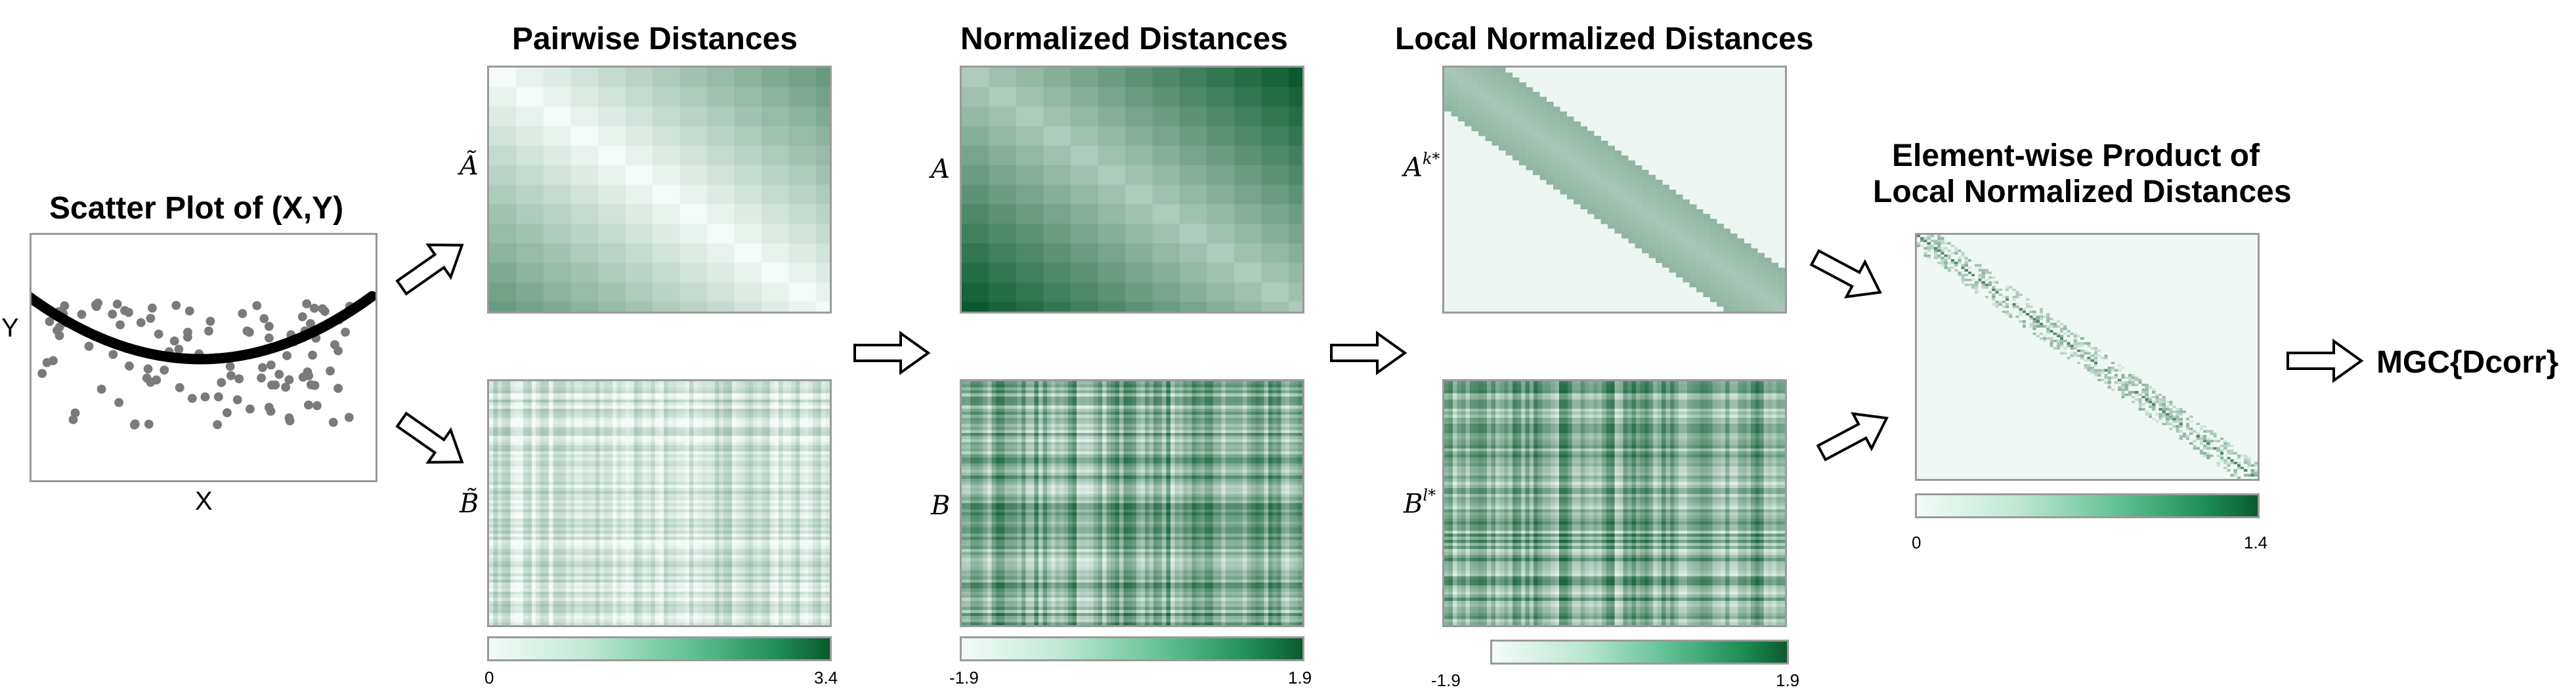  Describe the element at coordinates (1446, 680) in the screenshot. I see `local-cbar-min: -1.9` at that location.